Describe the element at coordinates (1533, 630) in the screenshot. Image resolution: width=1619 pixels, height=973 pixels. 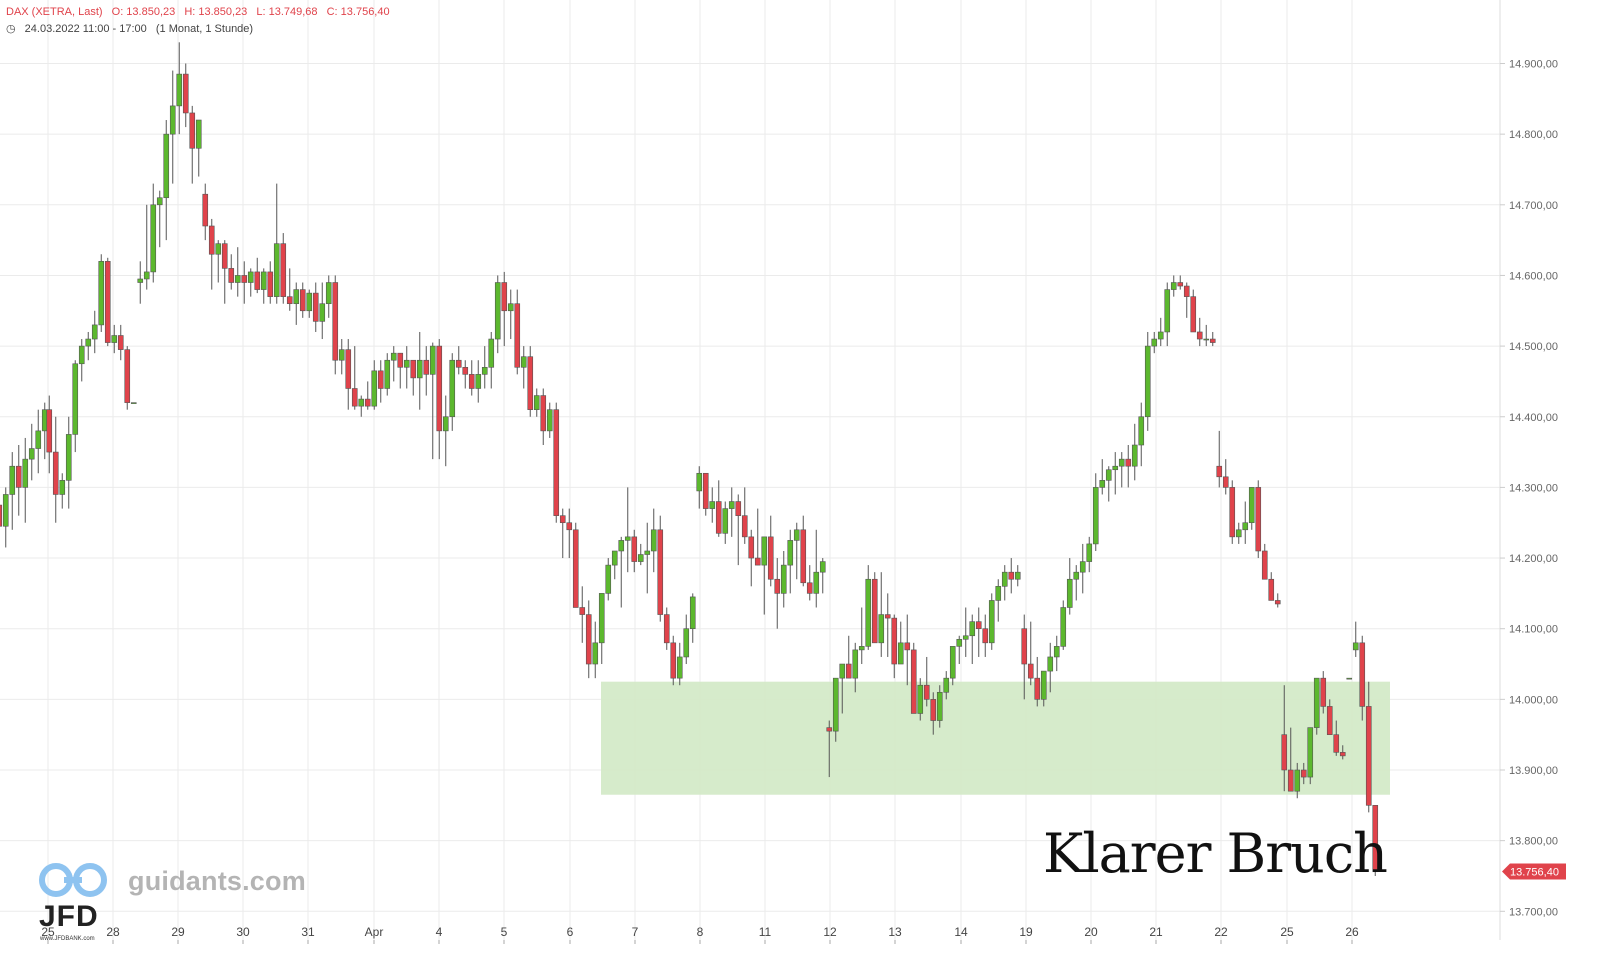
I see `y-tick-label: 14.100,00` at that location.